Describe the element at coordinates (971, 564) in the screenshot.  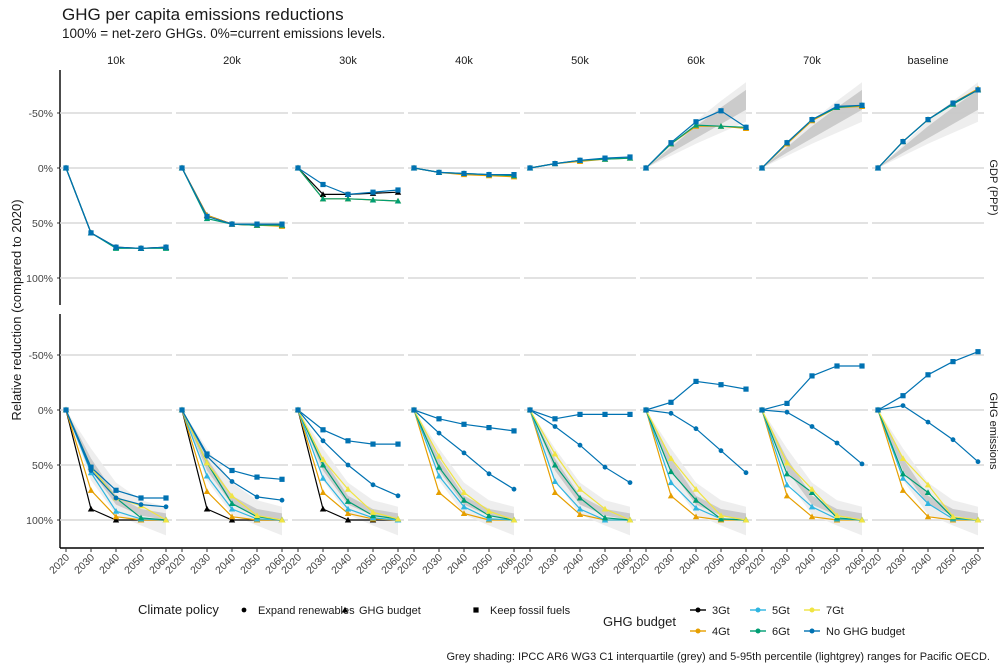
I see `x-tick-label: 2060` at that location.